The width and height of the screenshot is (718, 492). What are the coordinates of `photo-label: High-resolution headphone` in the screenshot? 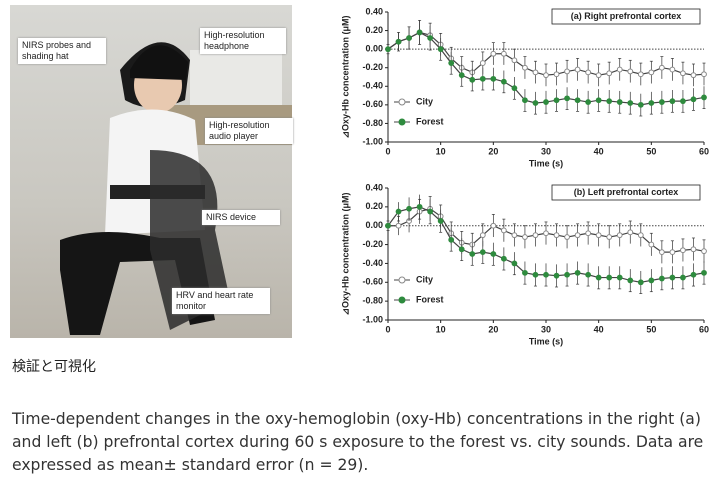 It's located at (243, 41).